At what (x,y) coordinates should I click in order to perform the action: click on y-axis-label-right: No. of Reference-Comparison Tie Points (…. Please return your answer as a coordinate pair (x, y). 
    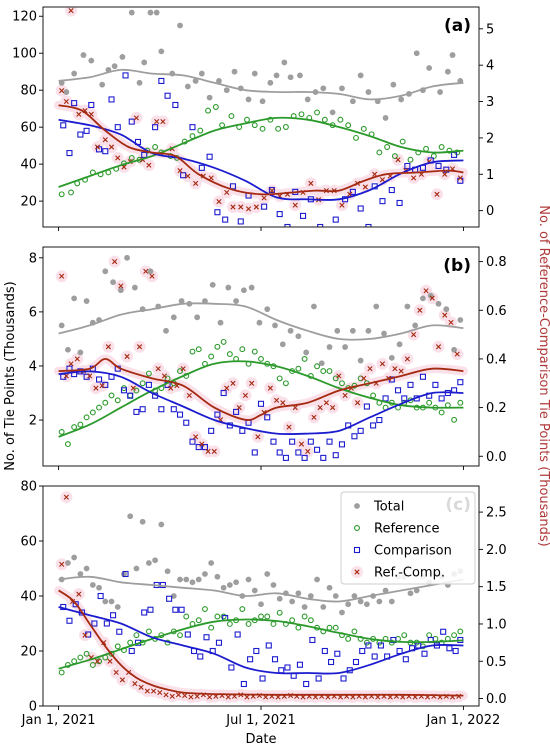
    Looking at the image, I should click on (543, 376).